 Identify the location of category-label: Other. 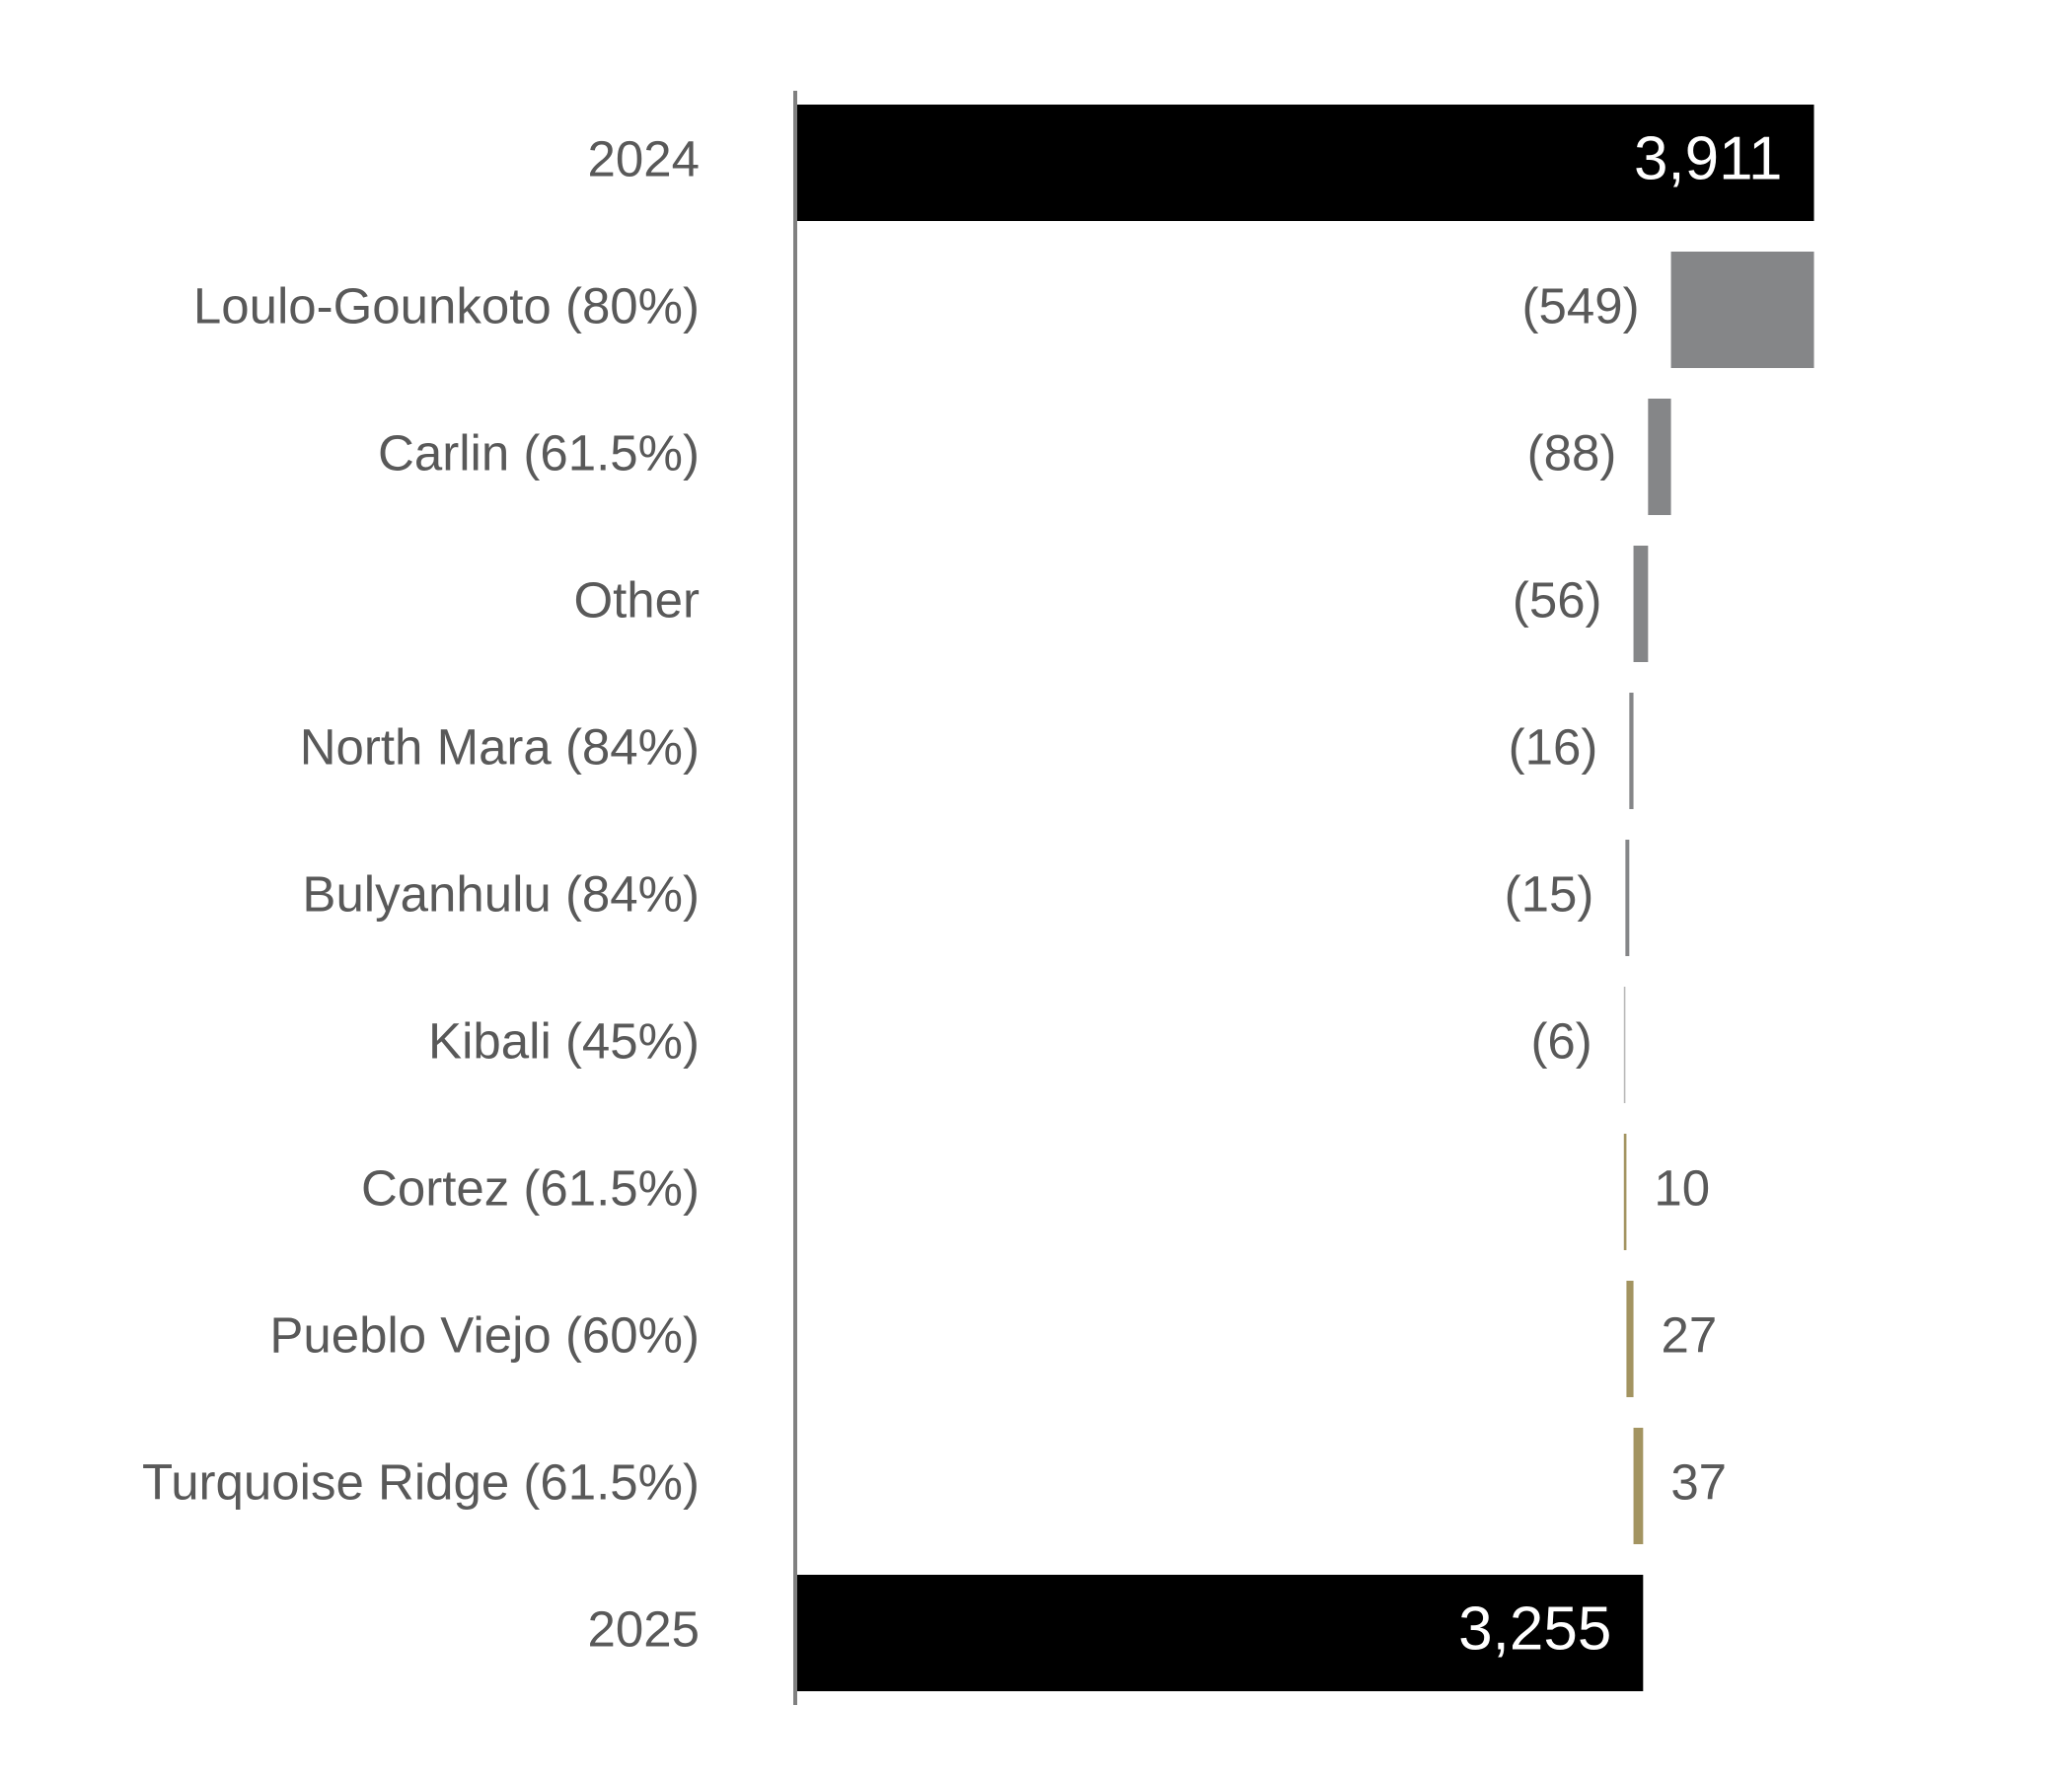
(636, 600).